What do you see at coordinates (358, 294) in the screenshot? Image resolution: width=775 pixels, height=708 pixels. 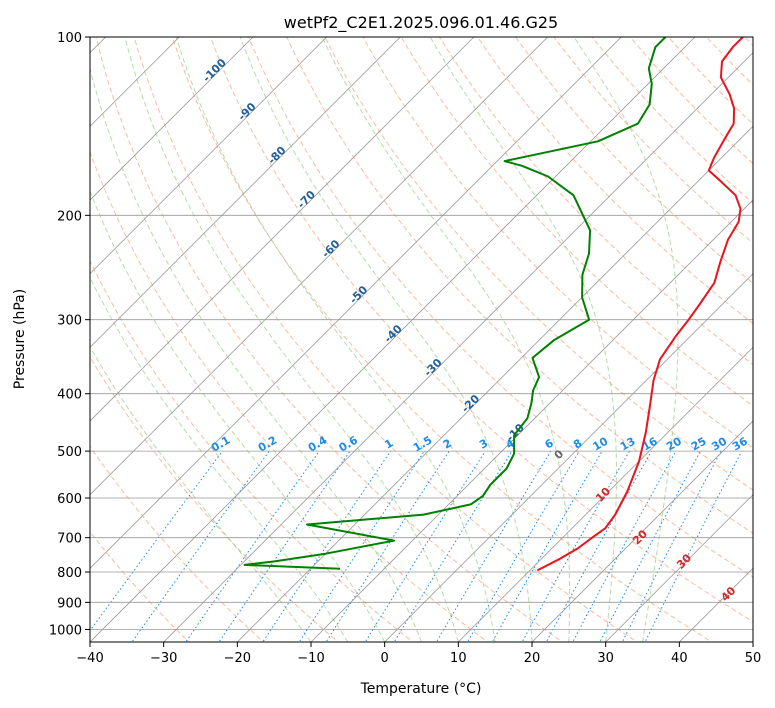 I see `isotherm-label: -50` at bounding box center [358, 294].